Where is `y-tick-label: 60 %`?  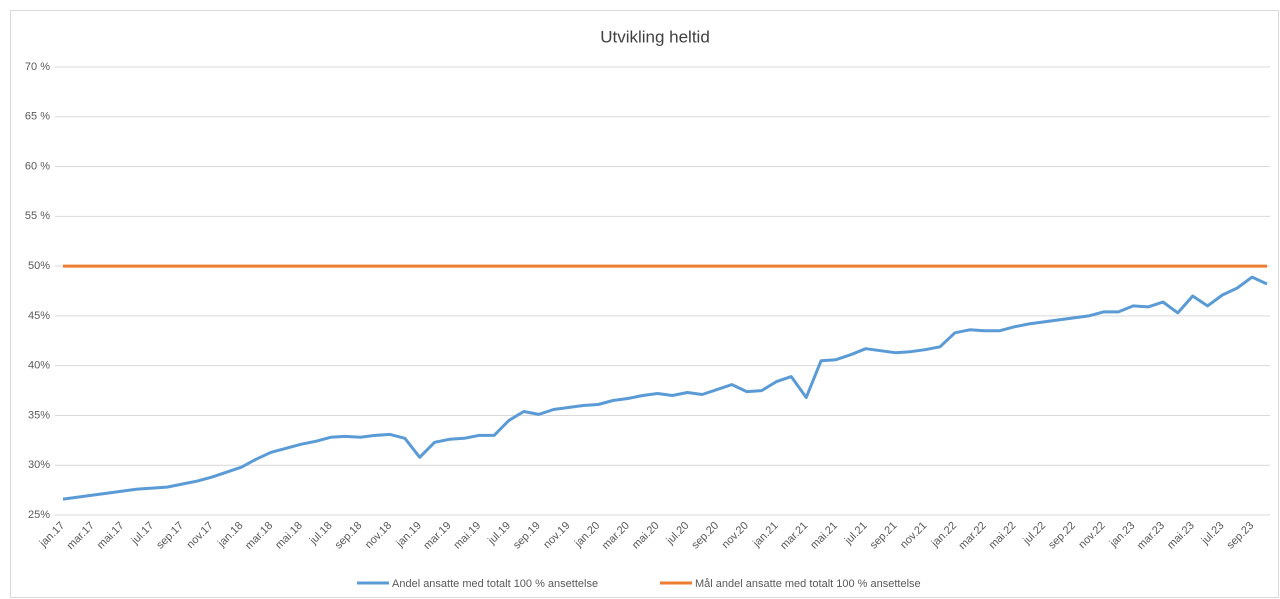
y-tick-label: 60 % is located at coordinates (37, 166).